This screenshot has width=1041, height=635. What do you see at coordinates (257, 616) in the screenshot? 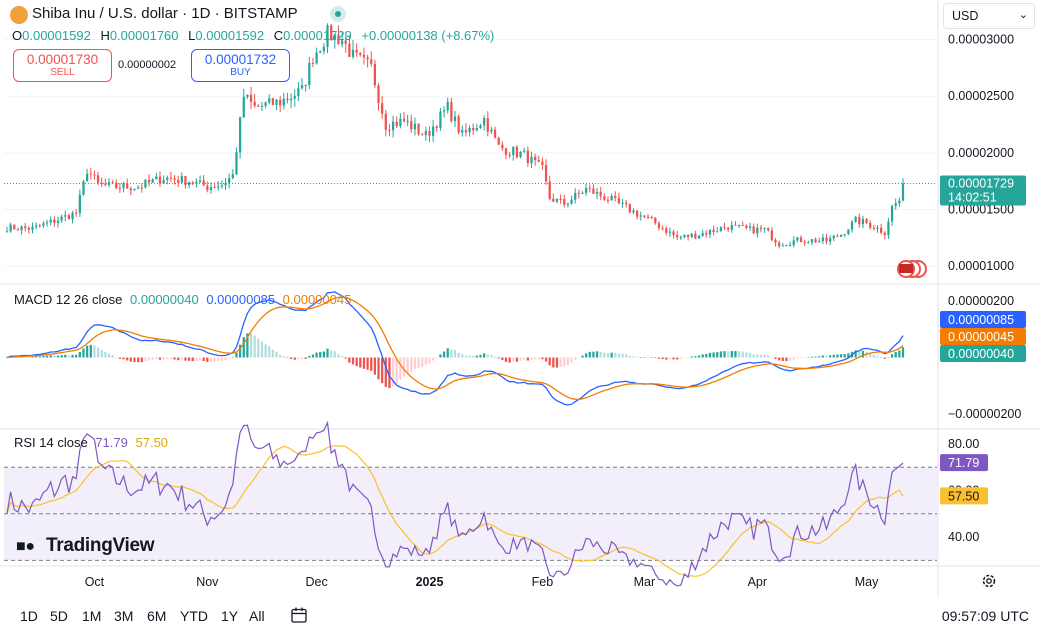
I see `timeframe-all: All` at bounding box center [257, 616].